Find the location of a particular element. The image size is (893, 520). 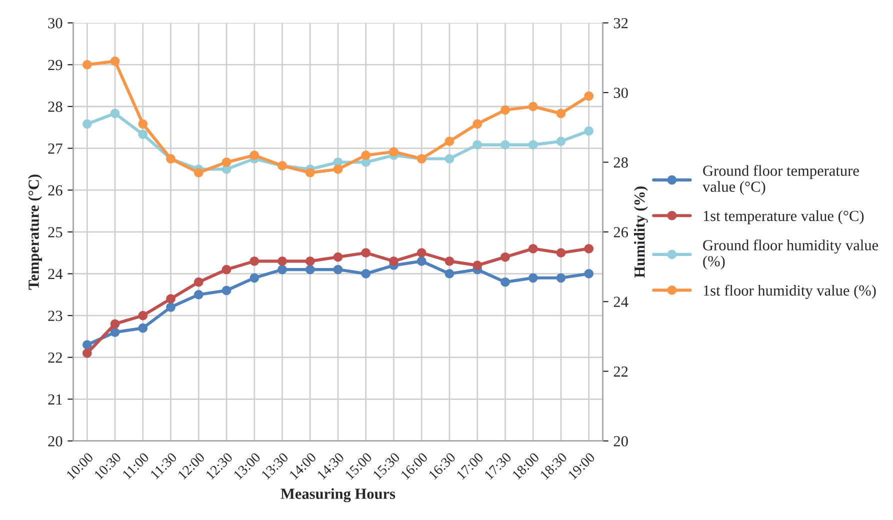

y2-tick-label: 20 is located at coordinates (621, 441).